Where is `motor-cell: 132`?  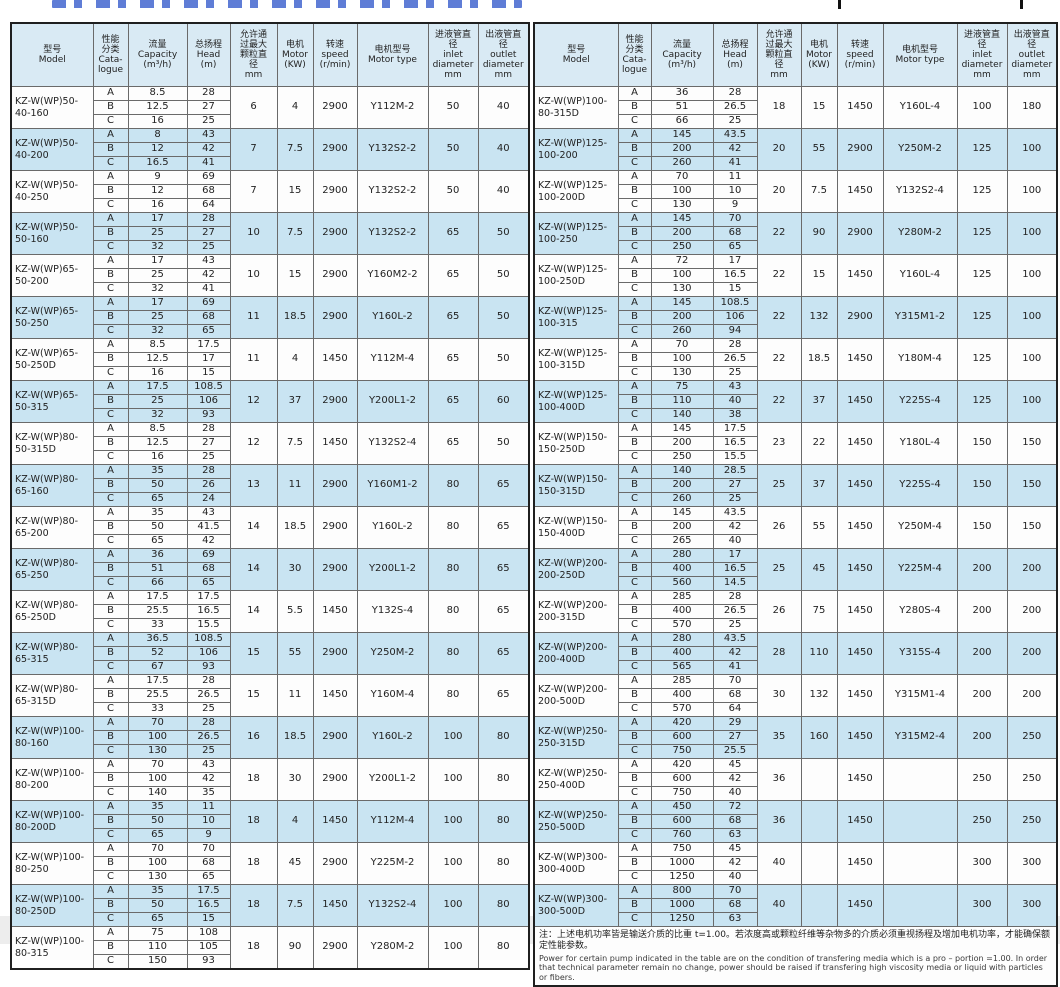 motor-cell: 132 is located at coordinates (819, 317).